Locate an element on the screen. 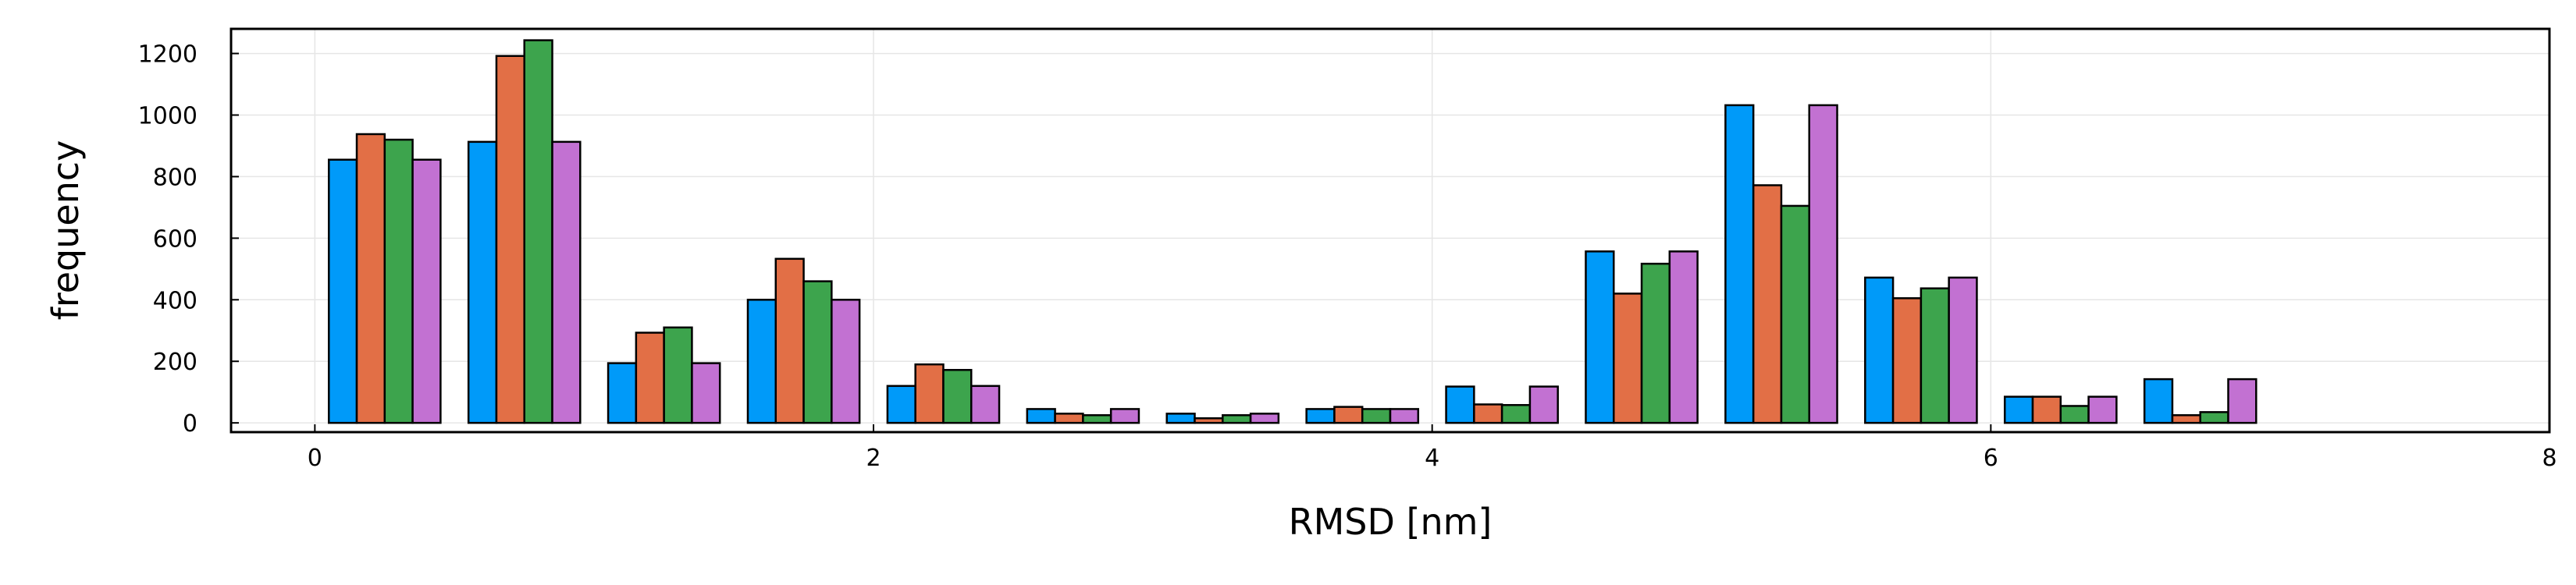 This screenshot has height=585, width=2576. y-tick-label: 1200 is located at coordinates (167, 55).